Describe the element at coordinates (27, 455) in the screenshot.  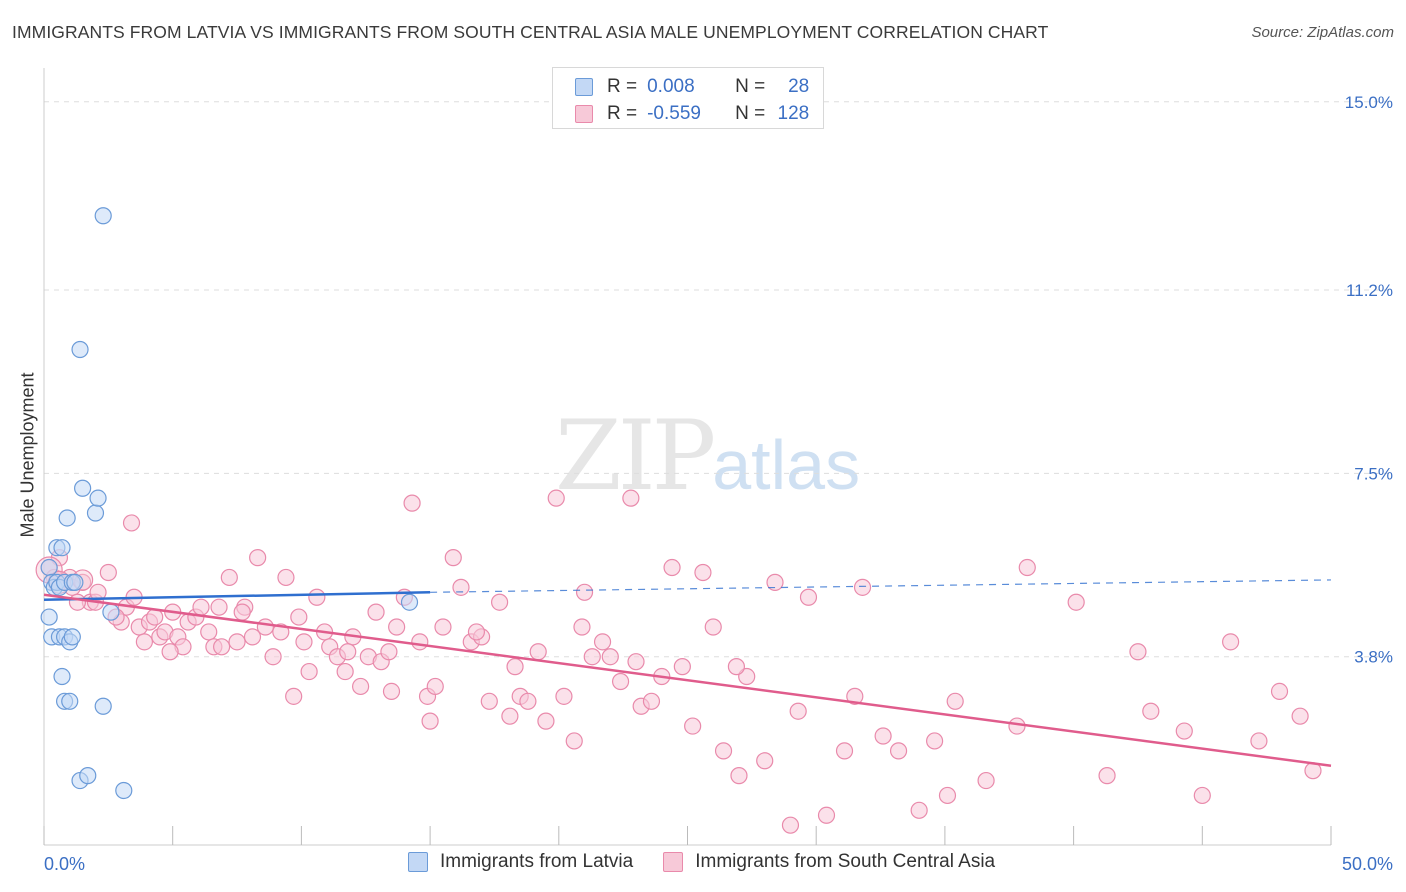
I see `y-axis-label: Male Unemployment` at that location.